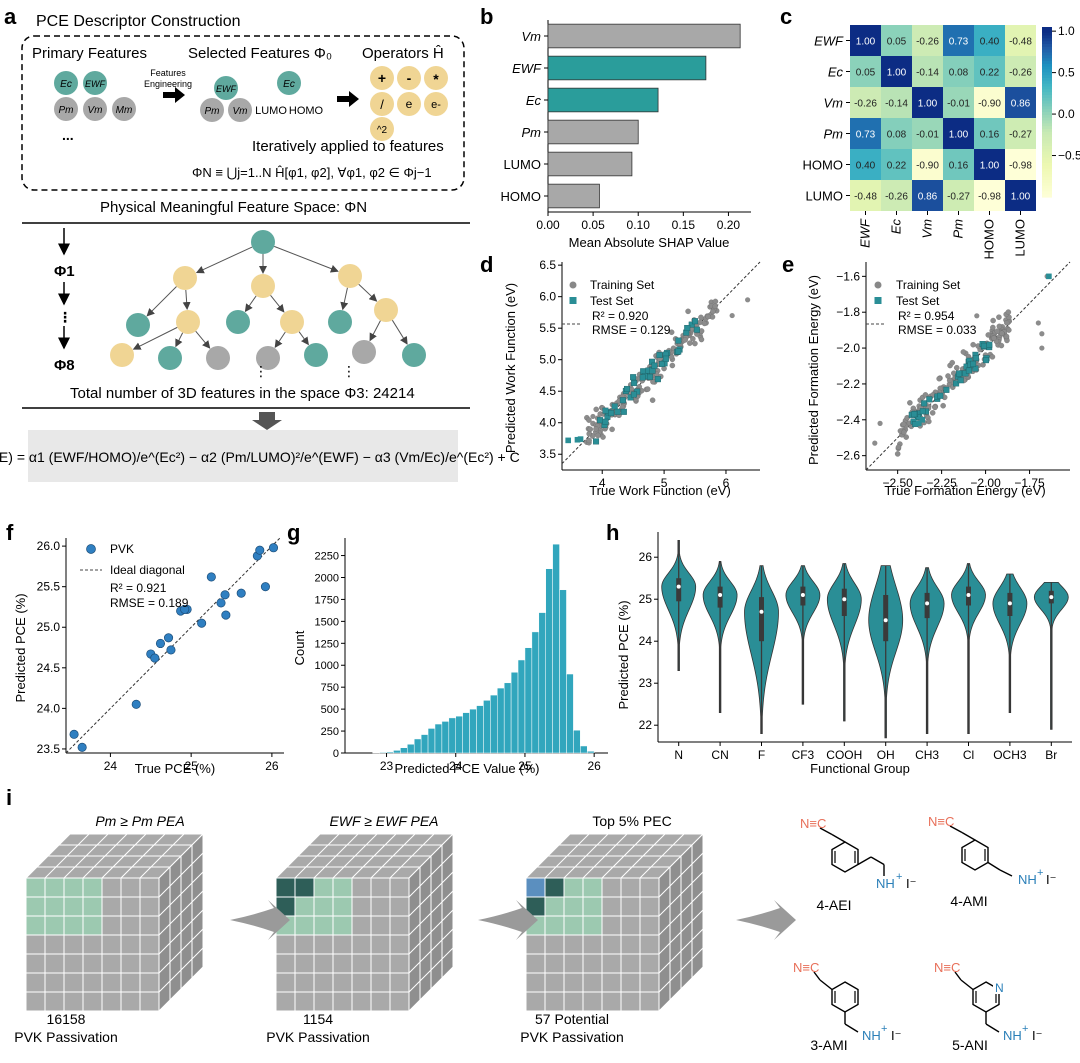 This screenshot has height=1063, width=1080. I want to click on panel-a-title: PCE Descriptor Construction, so click(138, 21).